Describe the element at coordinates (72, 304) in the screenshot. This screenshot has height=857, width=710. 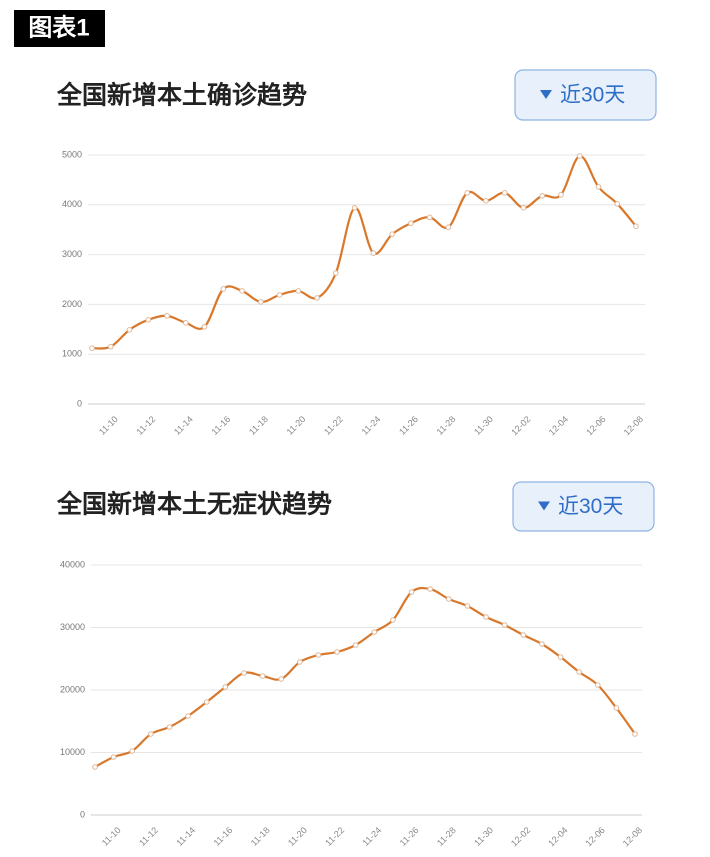
I see `y-tick-label: 2000` at that location.